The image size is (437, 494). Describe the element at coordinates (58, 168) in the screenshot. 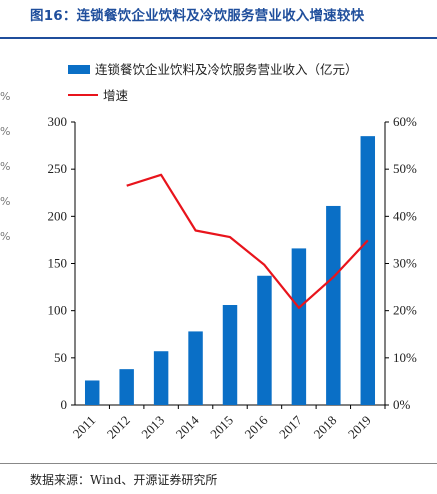

I see `y-left-tick-label: 250` at that location.